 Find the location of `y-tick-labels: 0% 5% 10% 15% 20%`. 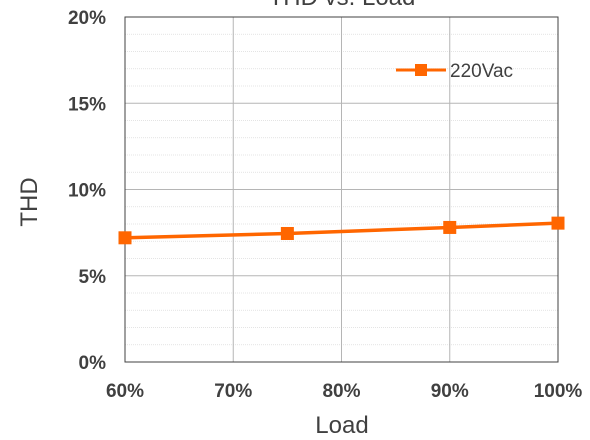

y-tick-labels: 0% 5% 10% 15% 20% is located at coordinates (87, 191).